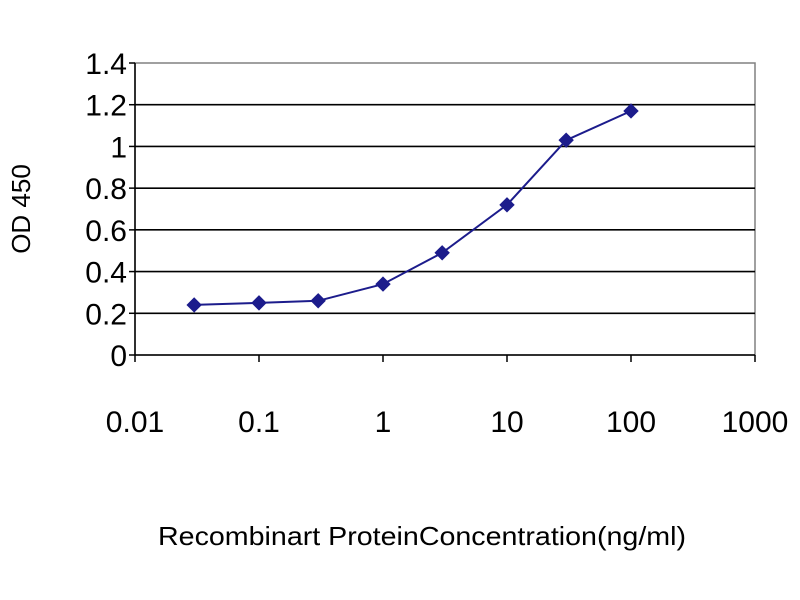  What do you see at coordinates (106, 106) in the screenshot?
I see `y-tick-label-6: 1.2` at bounding box center [106, 106].